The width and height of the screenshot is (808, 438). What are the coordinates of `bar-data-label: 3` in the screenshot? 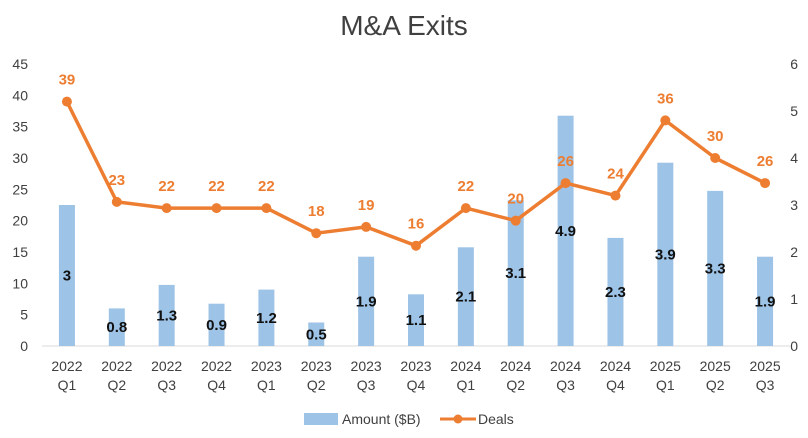 It's located at (67, 276).